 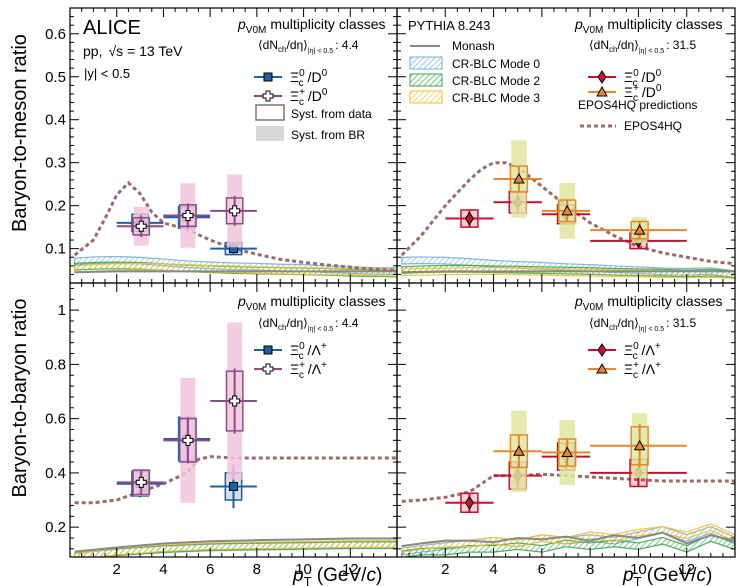 What do you see at coordinates (20, 133) in the screenshot?
I see `y-axis-label-top: Baryon-to-meson ratio` at bounding box center [20, 133].